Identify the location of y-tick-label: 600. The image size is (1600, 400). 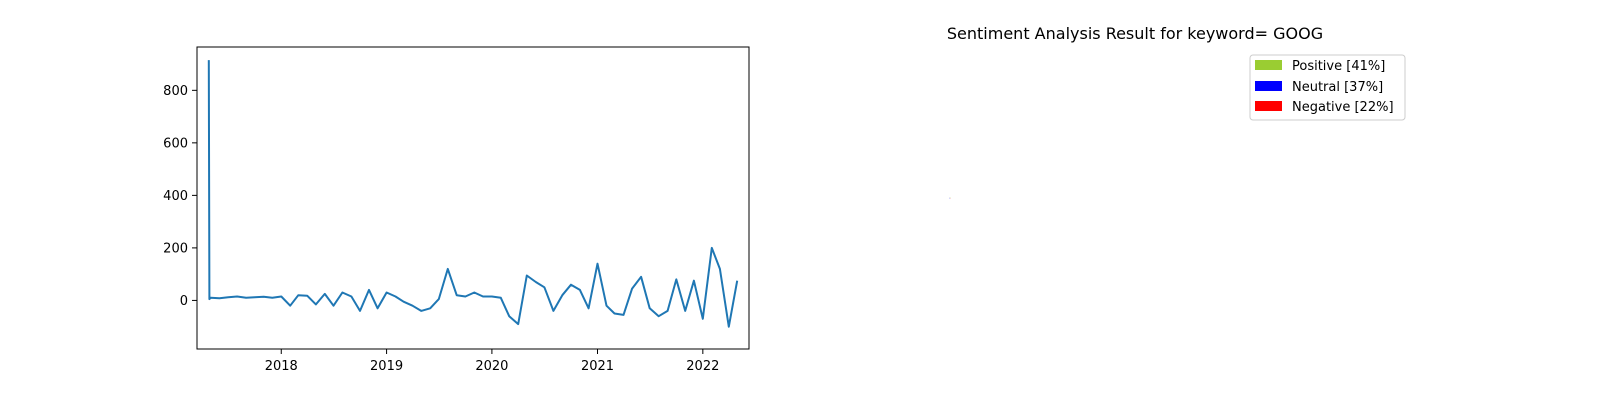
(175, 143).